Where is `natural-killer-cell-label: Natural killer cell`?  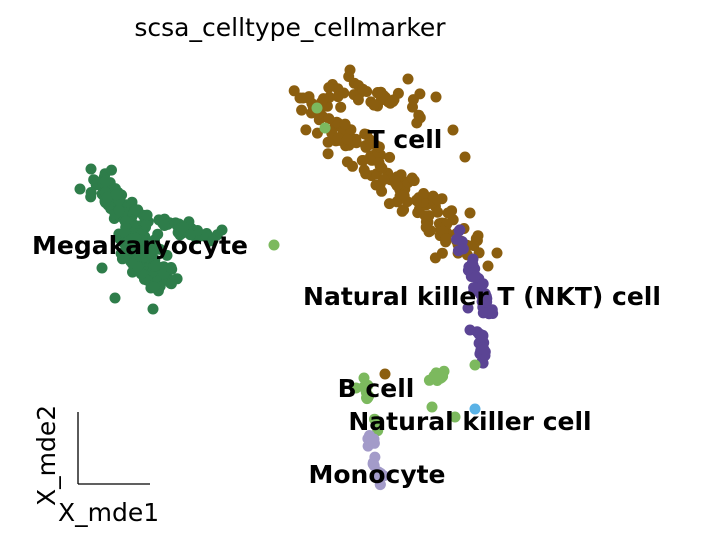 natural-killer-cell-label: Natural killer cell is located at coordinates (469, 421).